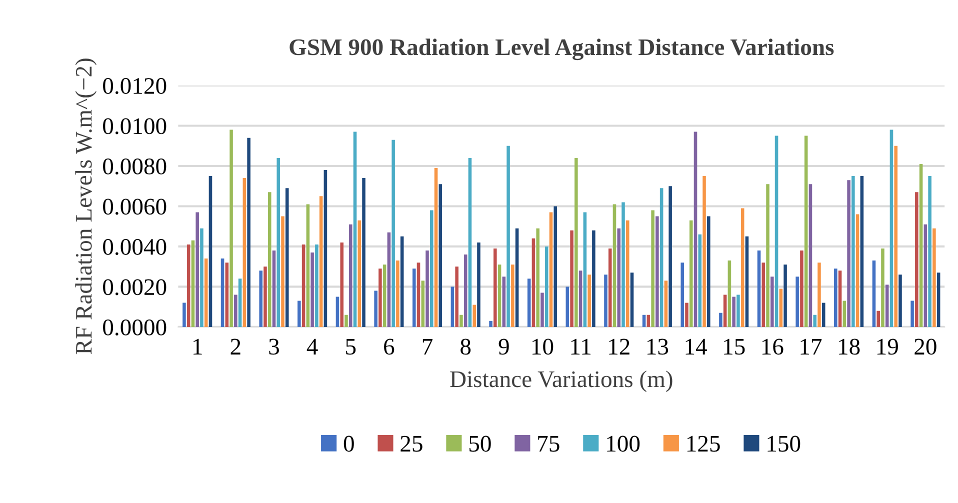 The height and width of the screenshot is (503, 958). Describe the element at coordinates (623, 444) in the screenshot. I see `legend-label: 100` at that location.